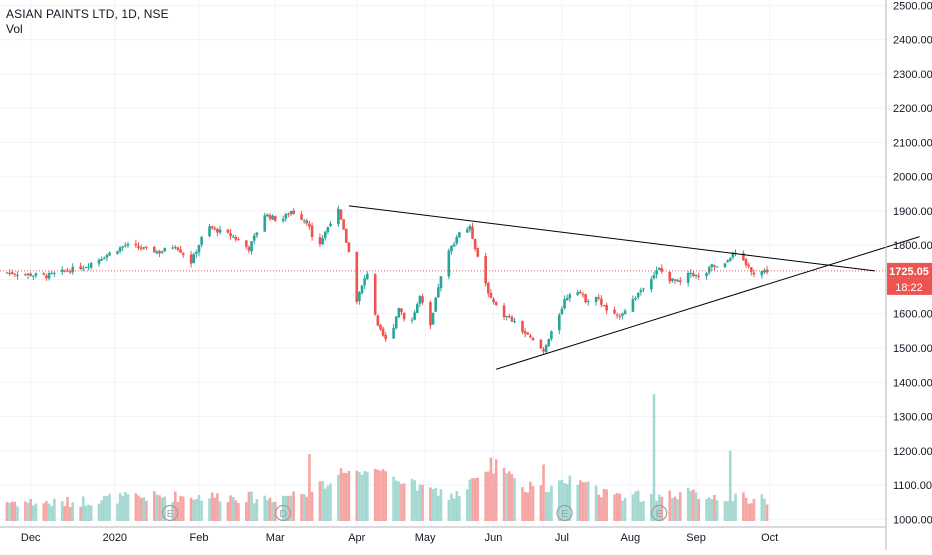  What do you see at coordinates (912, 349) in the screenshot?
I see `y-tick-label: 1500.00` at bounding box center [912, 349].